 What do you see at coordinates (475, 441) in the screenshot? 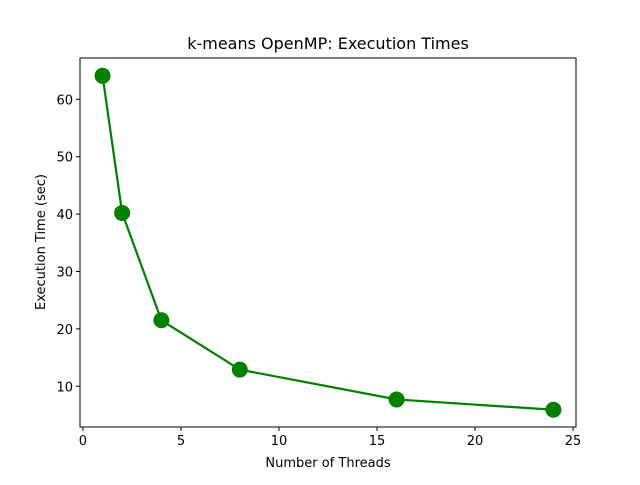
I see `x-tick-label: 20` at bounding box center [475, 441].